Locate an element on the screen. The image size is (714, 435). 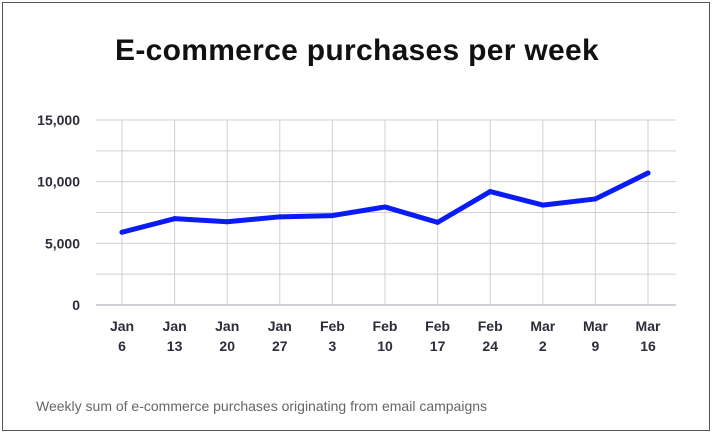
x-tick-label-day: 20 is located at coordinates (227, 346).